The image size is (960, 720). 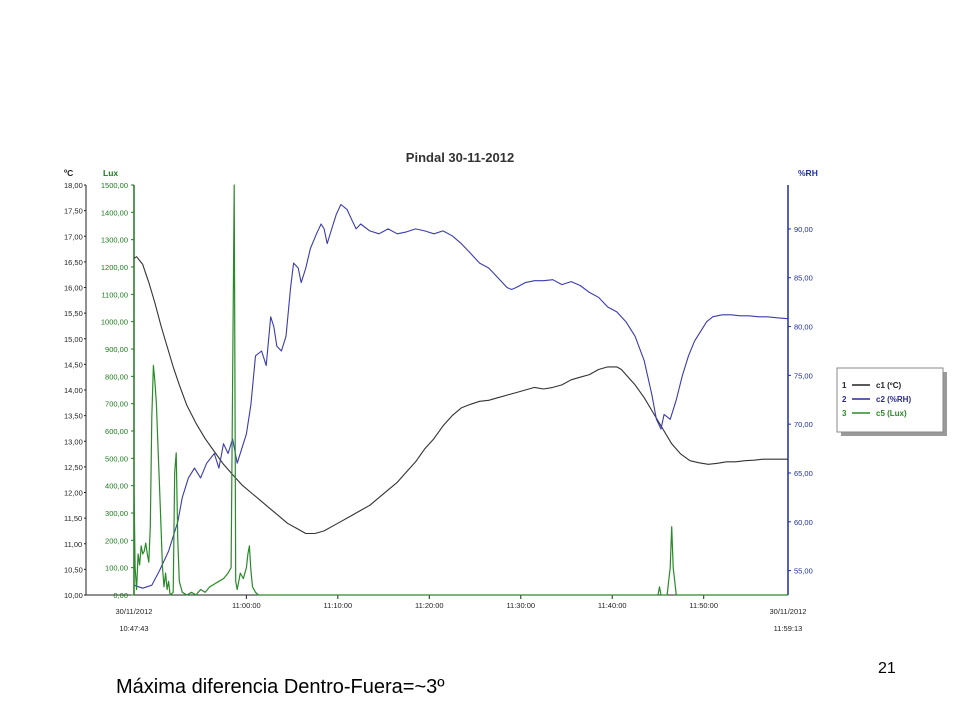 I want to click on lux-tick-label: 1100,00, so click(x=114, y=294).